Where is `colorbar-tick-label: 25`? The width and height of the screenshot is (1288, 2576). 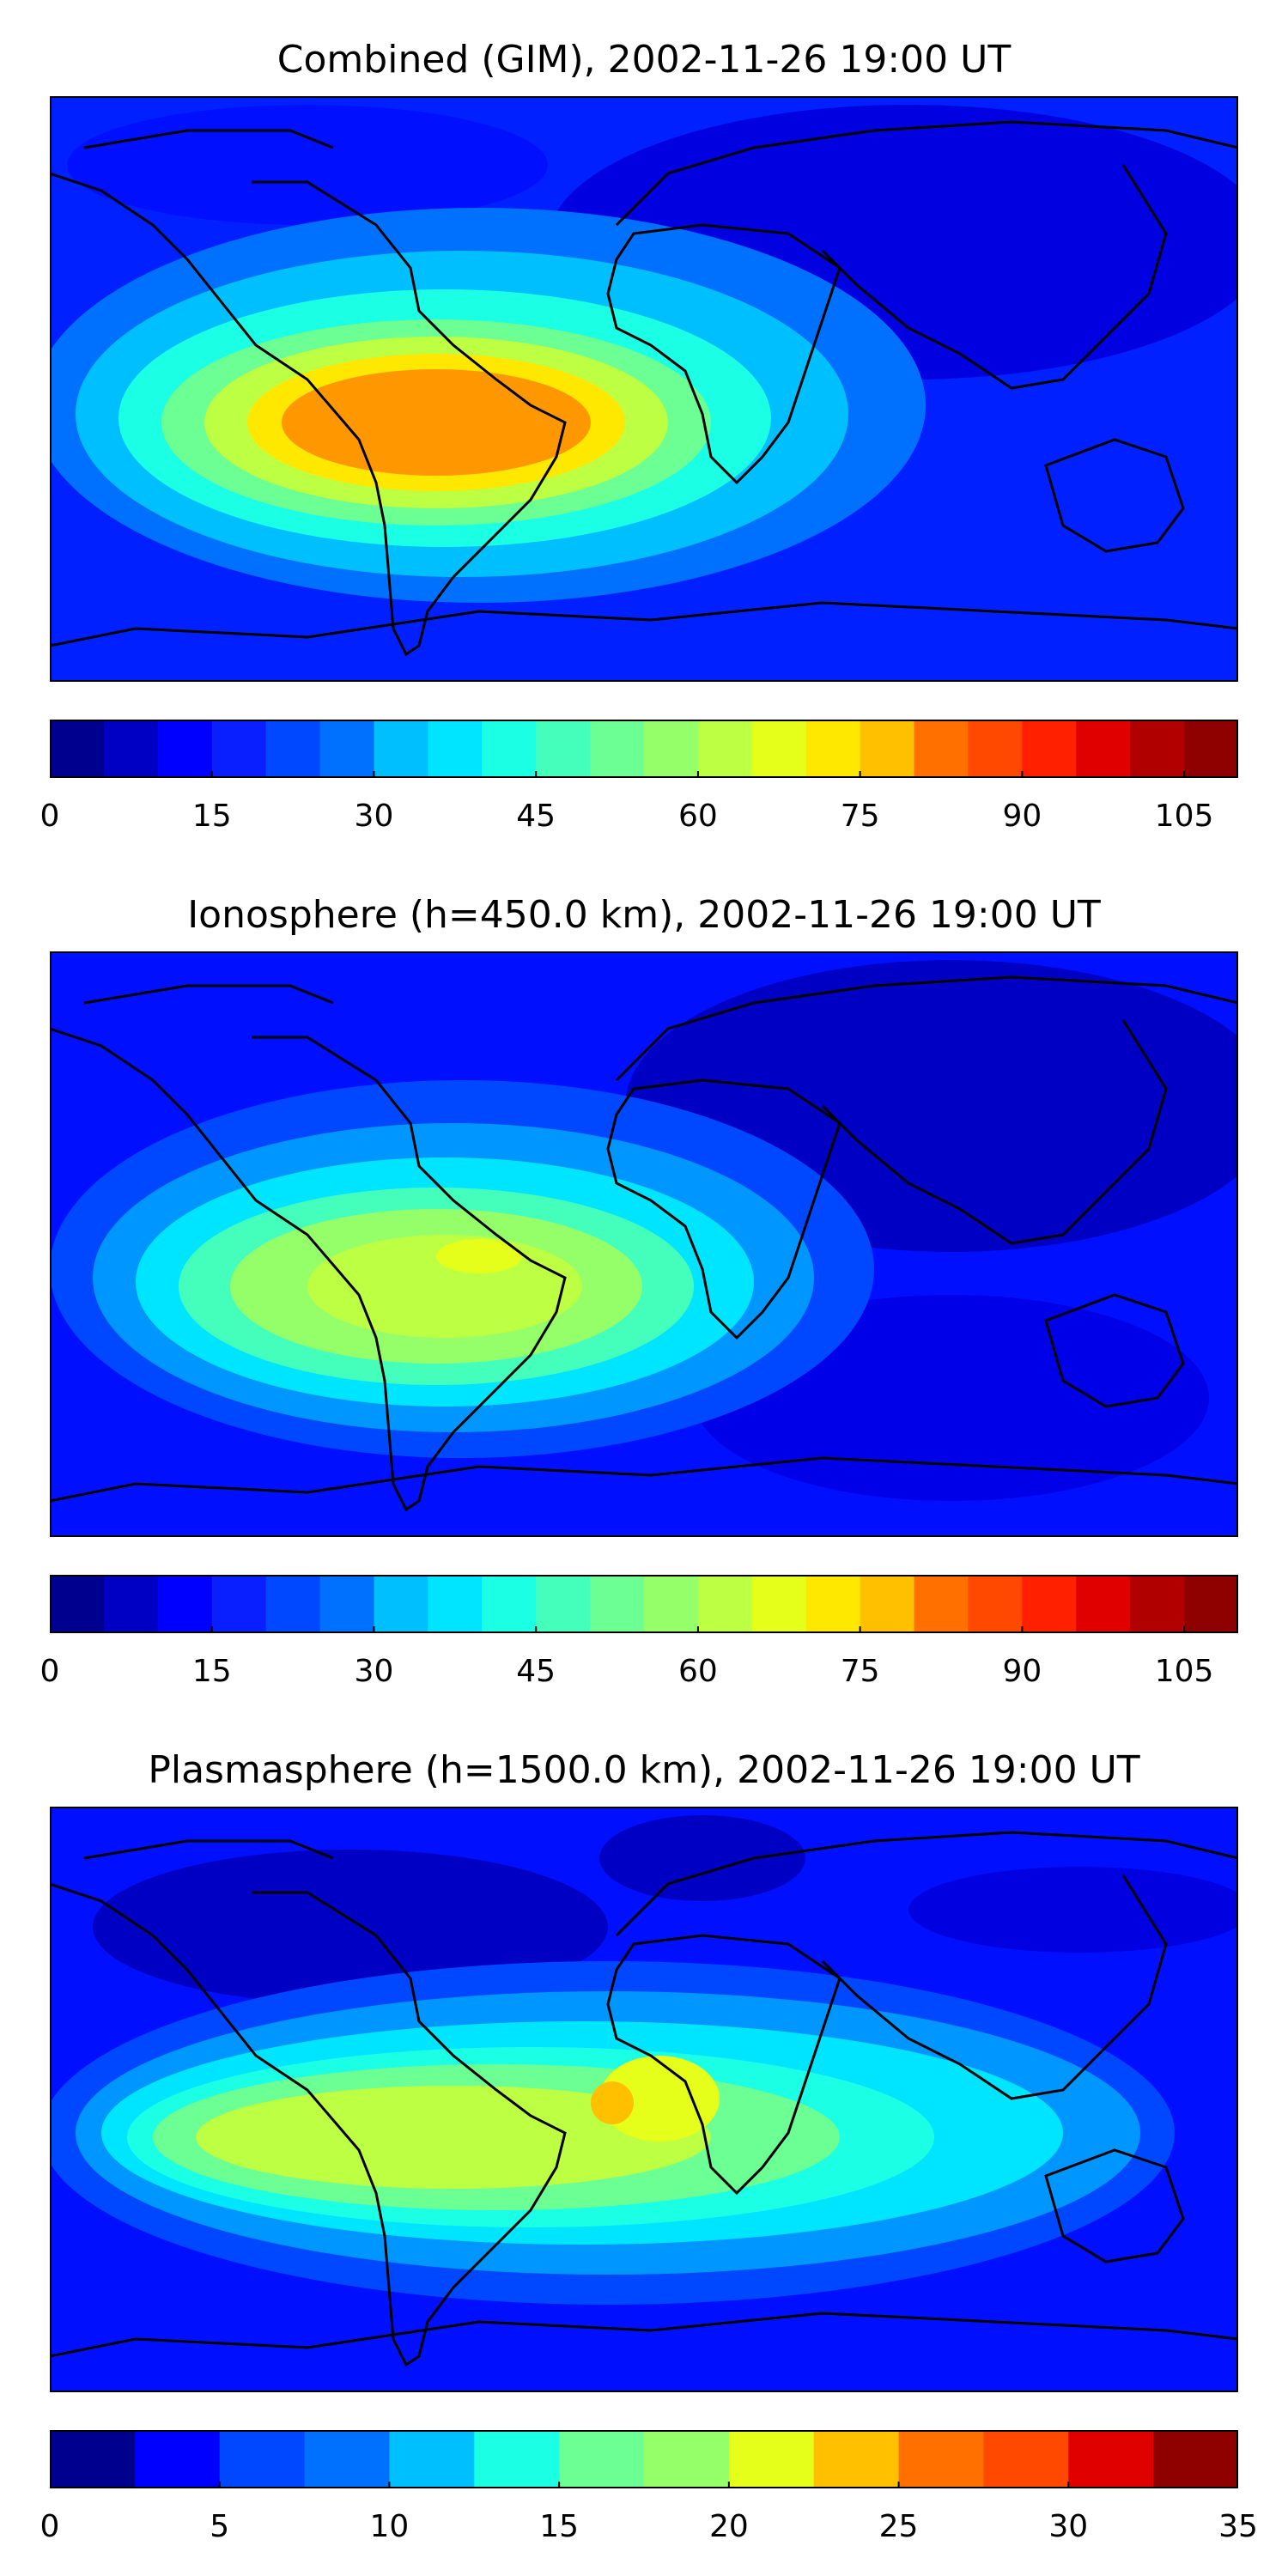
colorbar-tick-label: 25 is located at coordinates (899, 2526).